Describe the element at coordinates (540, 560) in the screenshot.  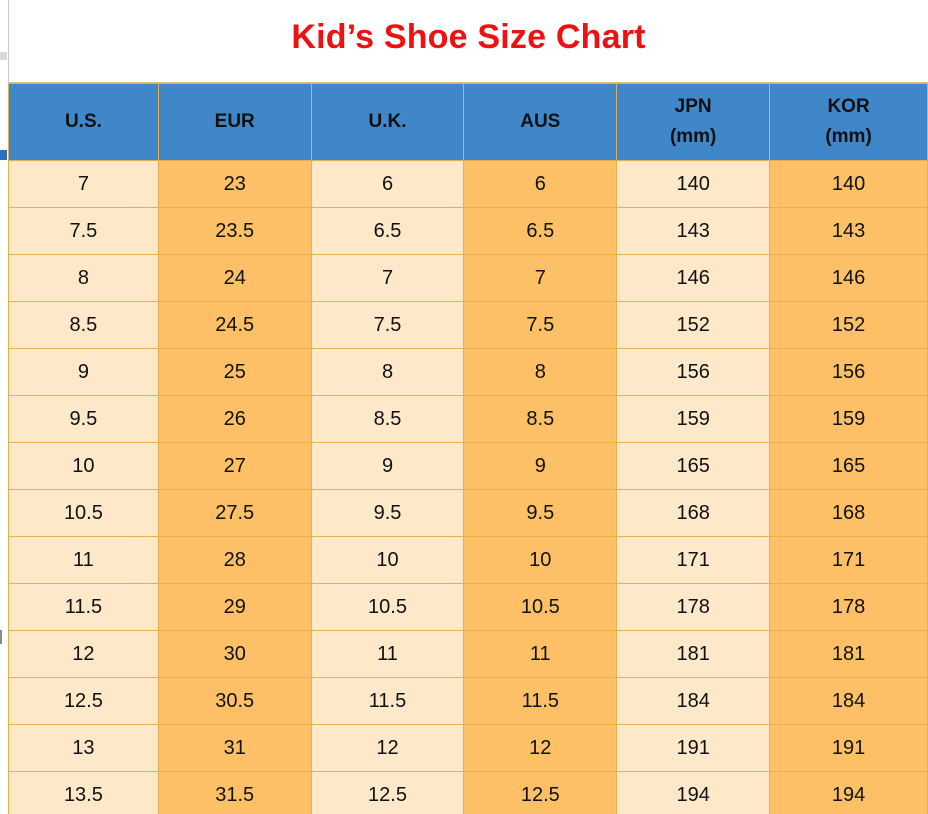
I see `cell-aus: 10` at that location.